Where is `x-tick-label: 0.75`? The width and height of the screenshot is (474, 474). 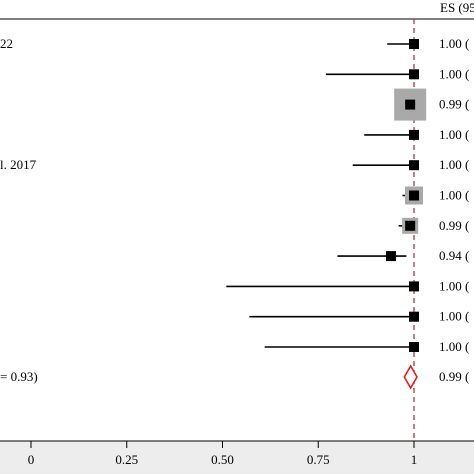
x-tick-label: 0.75 is located at coordinates (318, 459).